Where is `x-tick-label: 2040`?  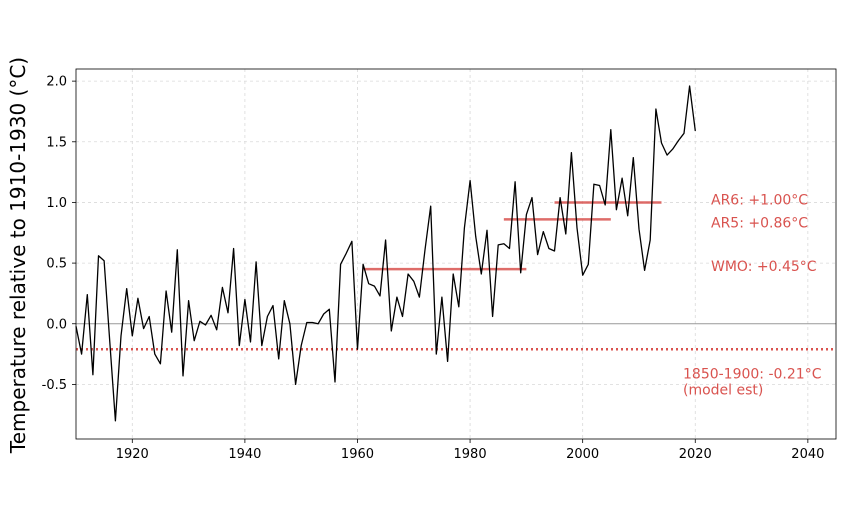
x-tick-label: 2040 is located at coordinates (807, 454).